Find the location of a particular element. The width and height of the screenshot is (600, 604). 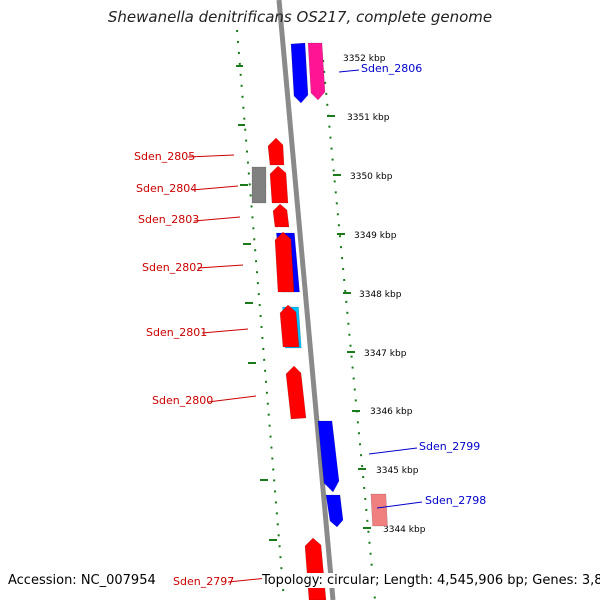

left-tick-track is located at coordinates (260, 315).